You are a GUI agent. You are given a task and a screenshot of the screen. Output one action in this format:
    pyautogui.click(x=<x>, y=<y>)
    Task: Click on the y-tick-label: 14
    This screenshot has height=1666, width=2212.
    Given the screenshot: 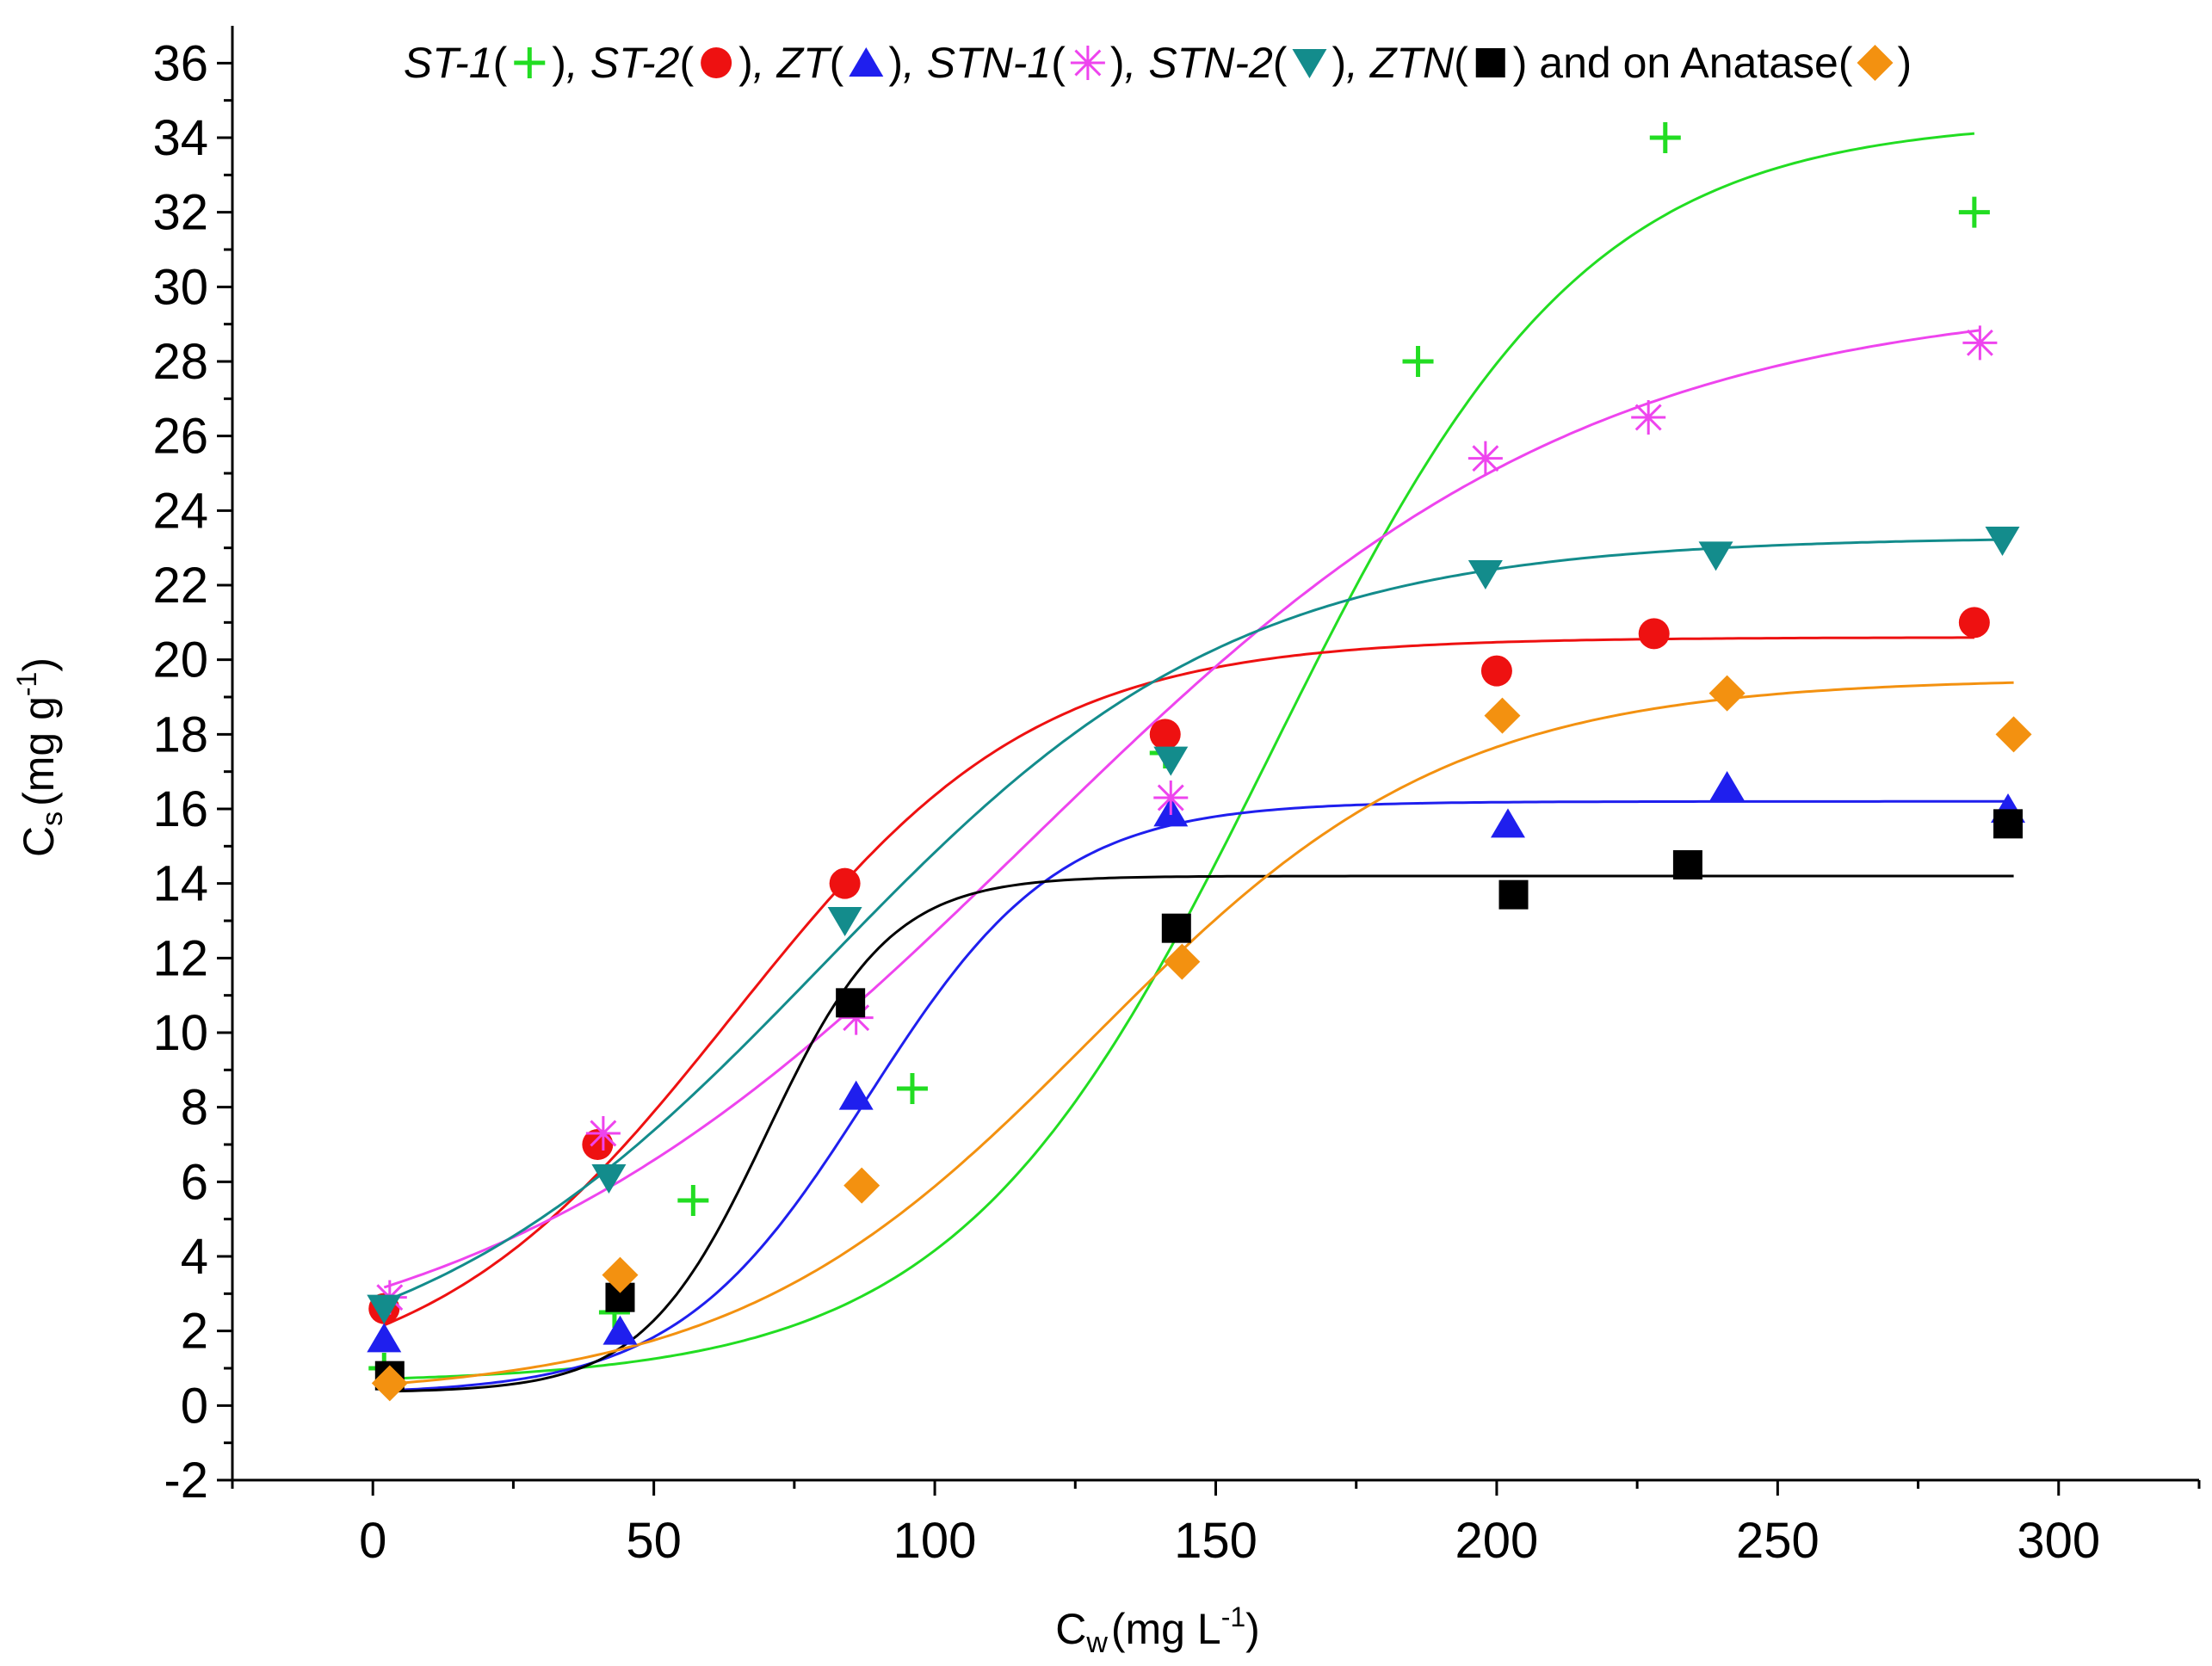 What is the action you would take?
    pyautogui.click(x=180, y=884)
    